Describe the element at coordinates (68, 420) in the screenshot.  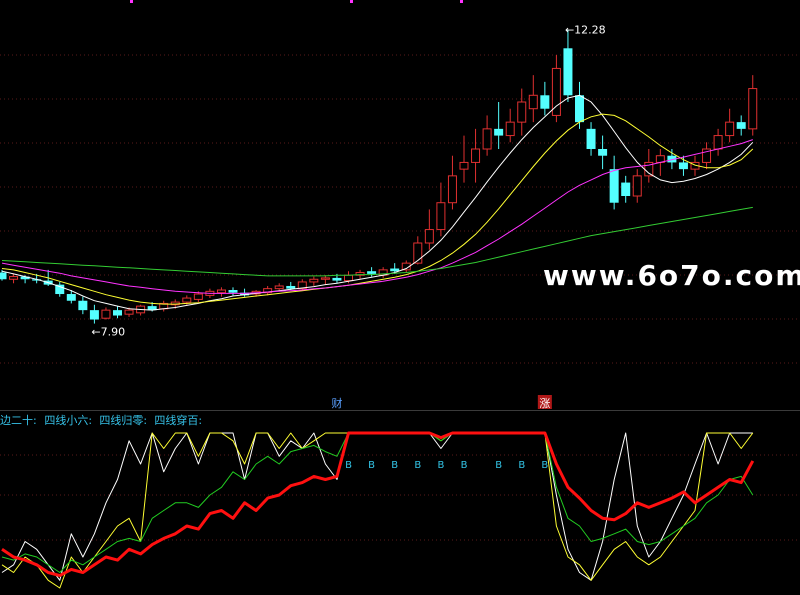
I see `legend-item-2: 四线小六:` at that location.